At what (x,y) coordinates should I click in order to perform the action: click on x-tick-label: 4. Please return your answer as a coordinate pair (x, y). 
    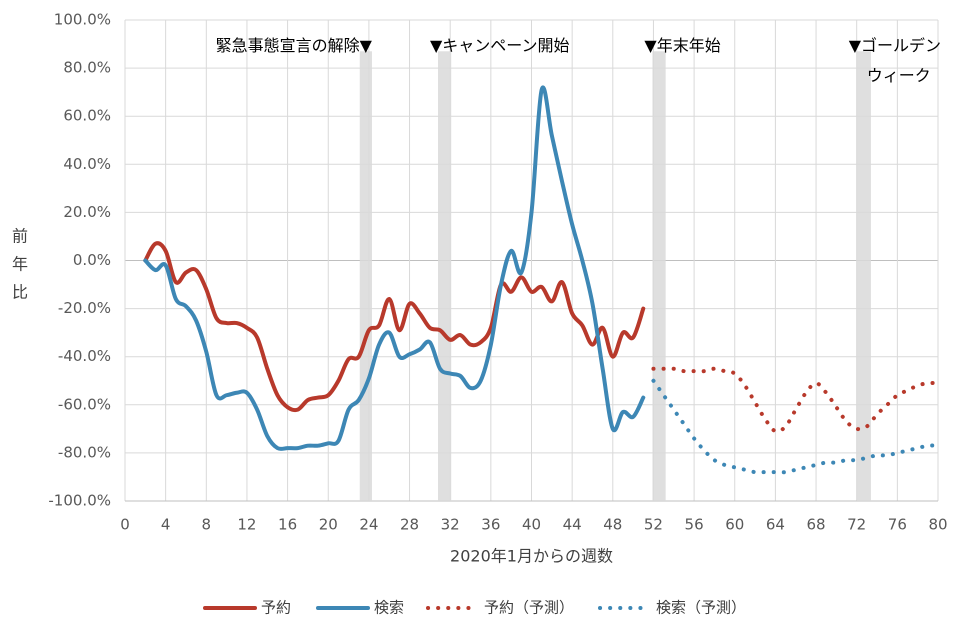
    Looking at the image, I should click on (166, 525).